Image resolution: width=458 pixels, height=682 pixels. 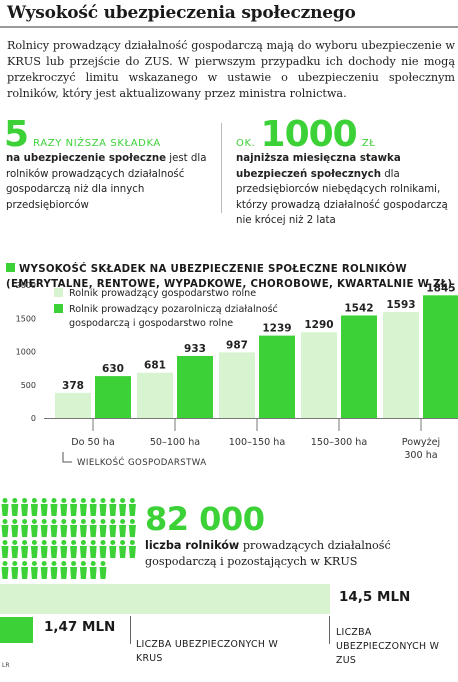 I want to click on stat-right-number: 1000, so click(x=309, y=134).